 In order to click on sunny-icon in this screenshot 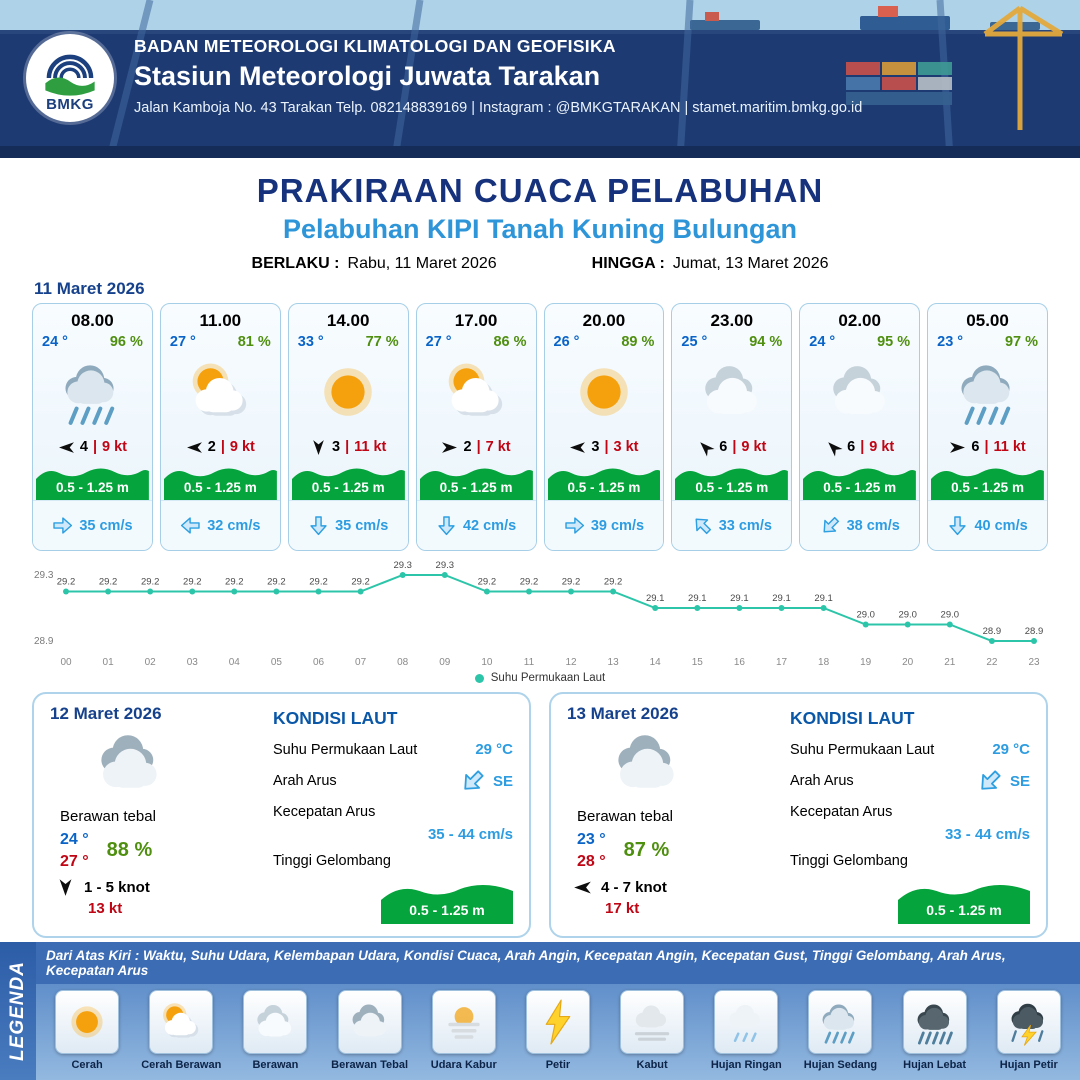, I will do `click(87, 1022)`.